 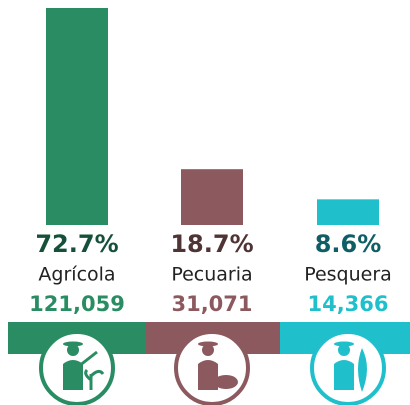 What do you see at coordinates (77, 304) in the screenshot?
I see `count-label: 121,059` at bounding box center [77, 304].